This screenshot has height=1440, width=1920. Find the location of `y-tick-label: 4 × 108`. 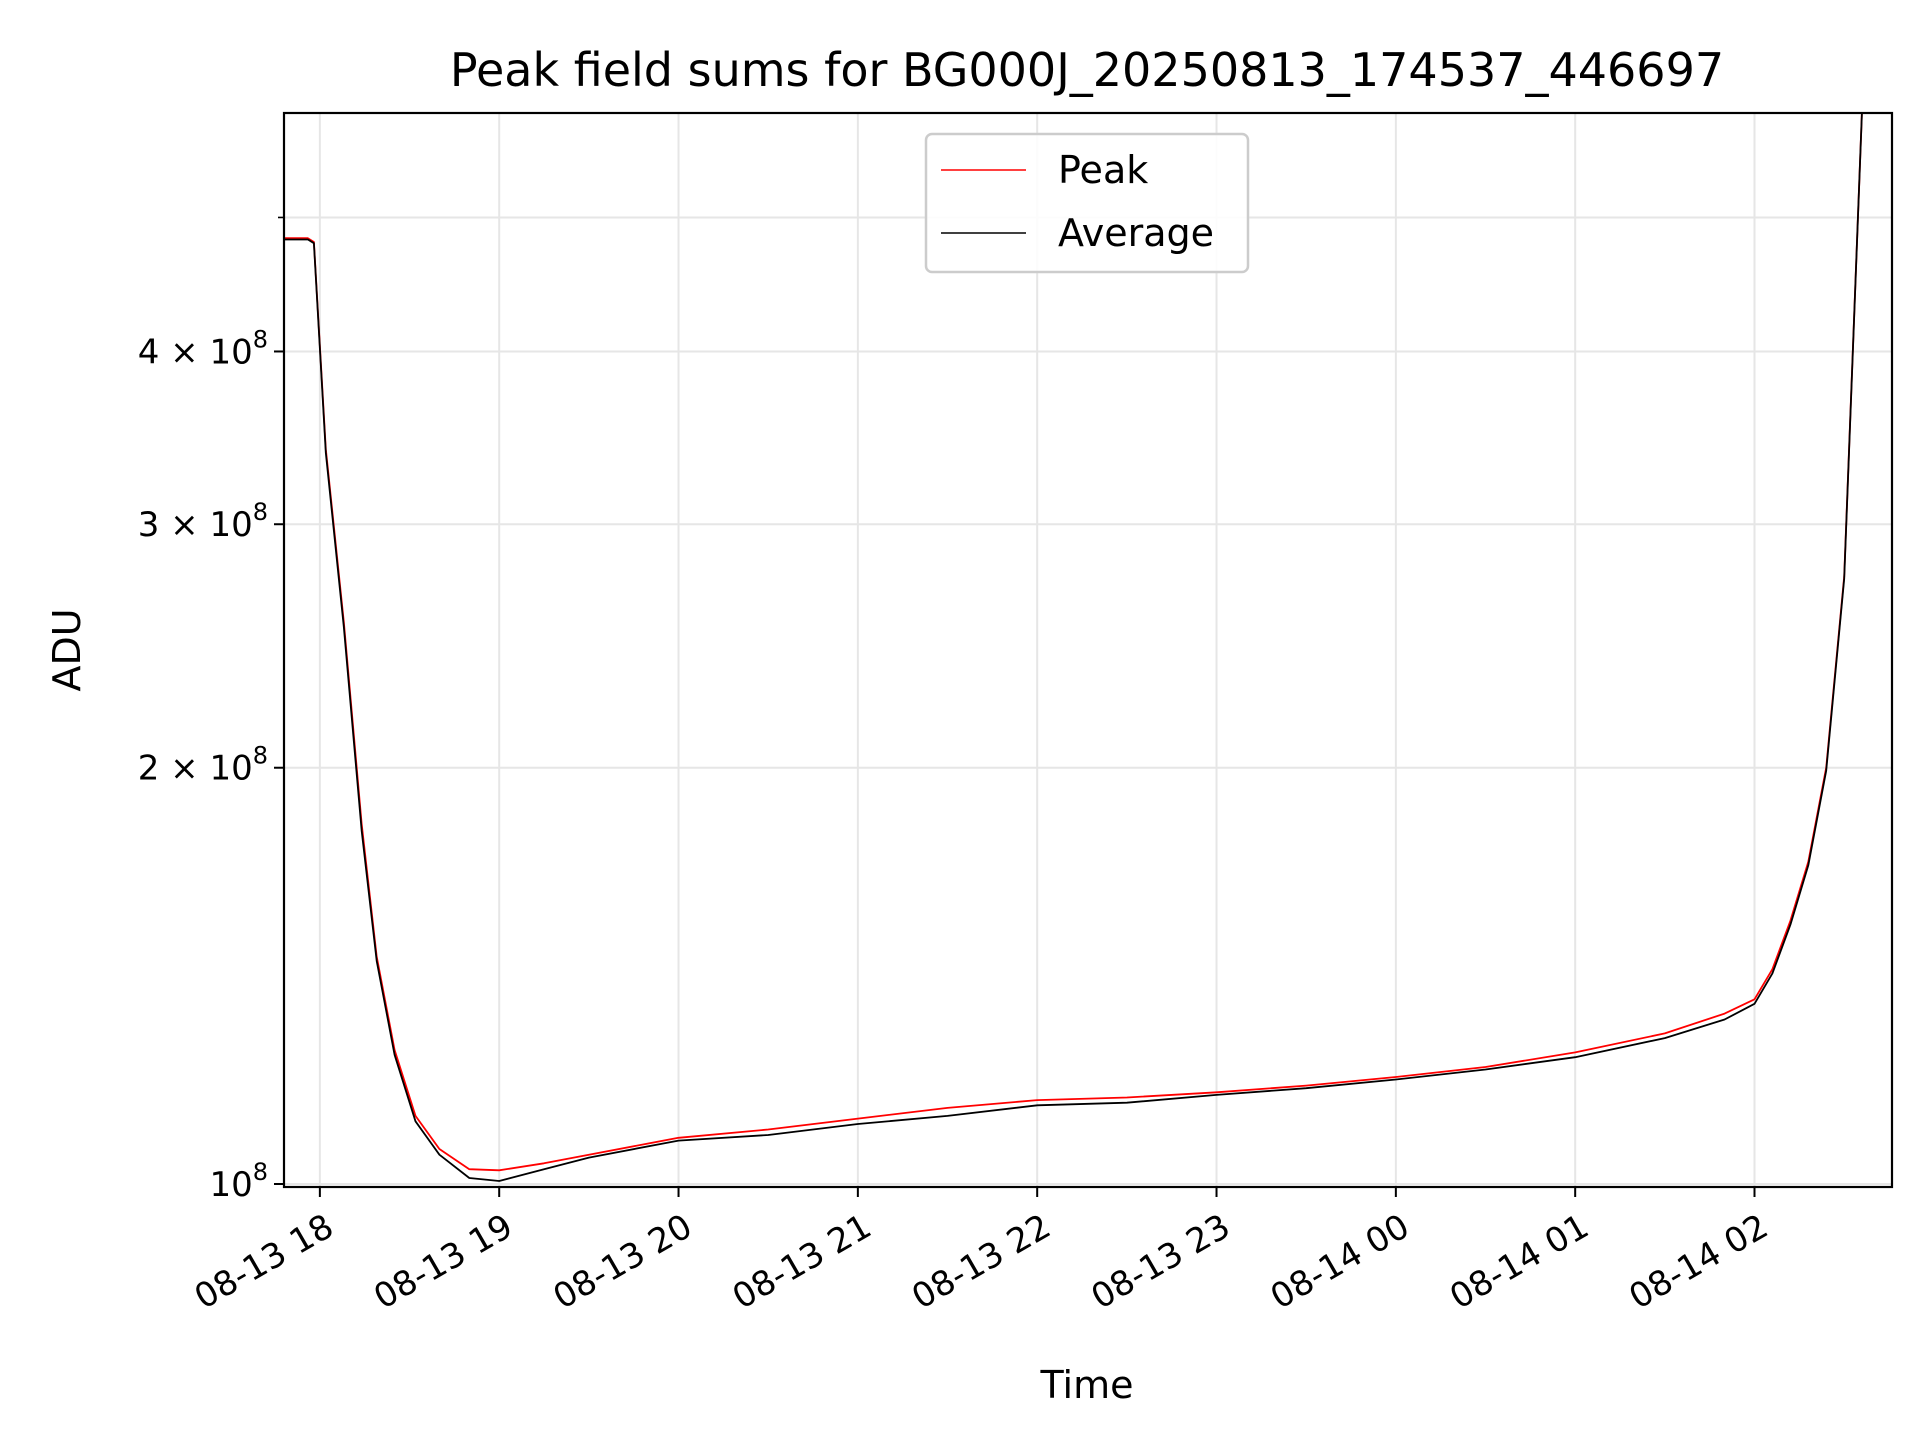

y-tick-label: 4 × 108 is located at coordinates (203, 348).